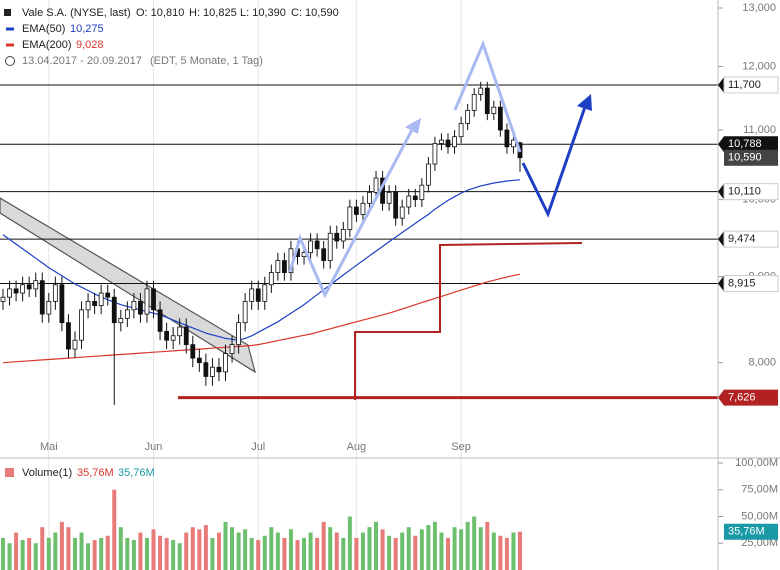 The image size is (780, 570). Describe the element at coordinates (315, 13) in the screenshot. I see `ohlc-legend: C: 10,590` at that location.